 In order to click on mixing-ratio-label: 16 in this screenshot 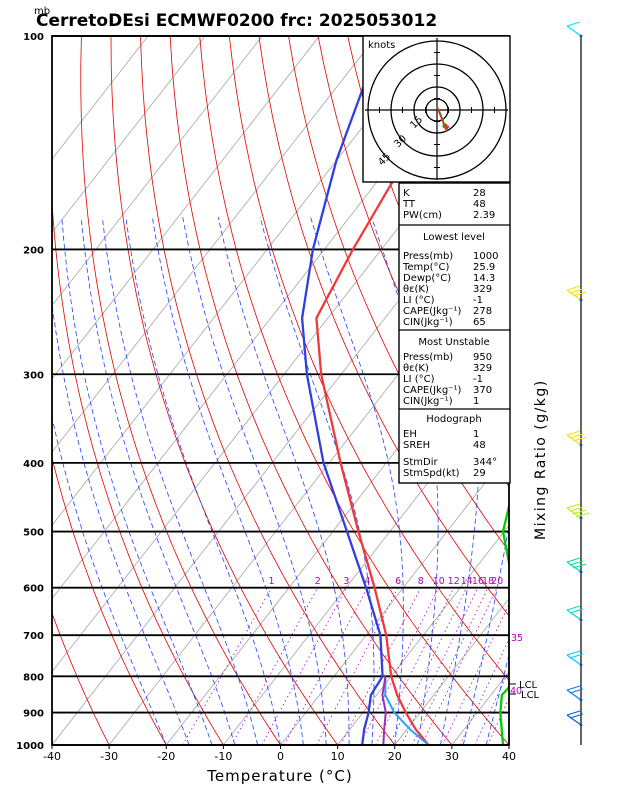, I will do `click(478, 581)`.